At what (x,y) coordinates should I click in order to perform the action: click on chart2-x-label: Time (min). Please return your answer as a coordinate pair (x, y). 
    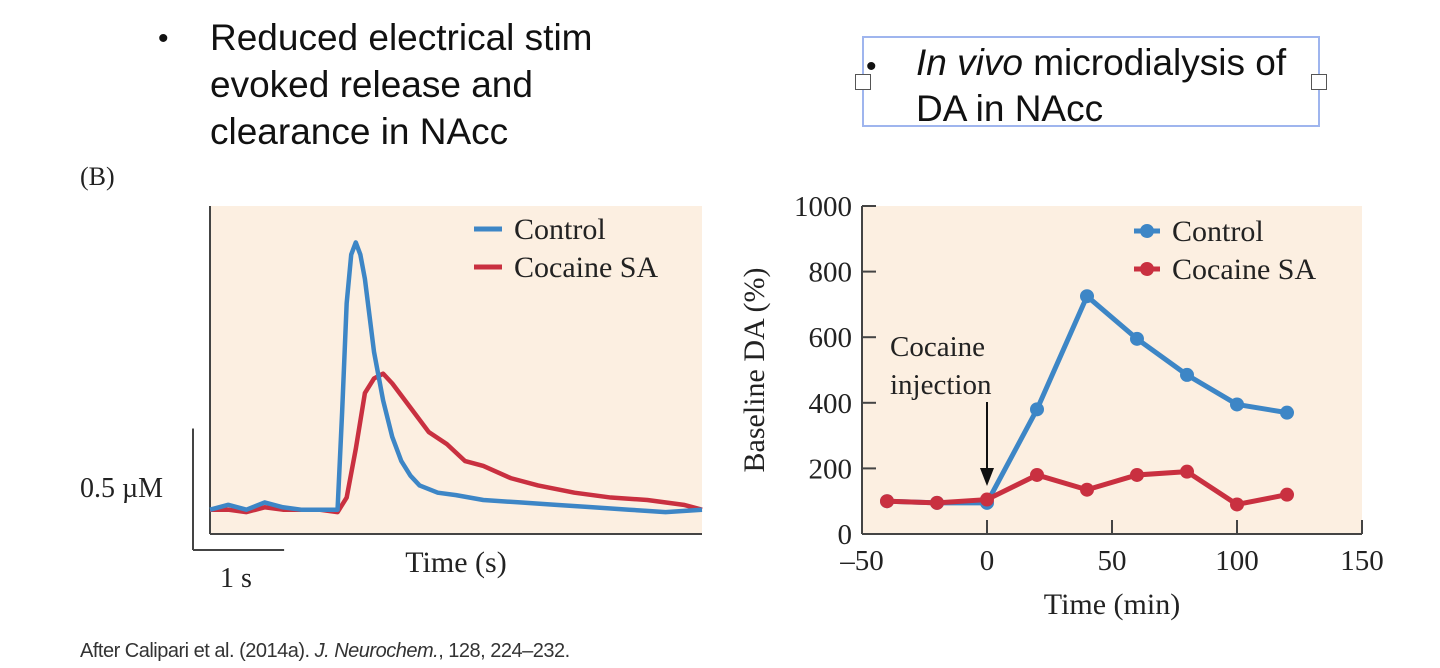
    Looking at the image, I should click on (1112, 604).